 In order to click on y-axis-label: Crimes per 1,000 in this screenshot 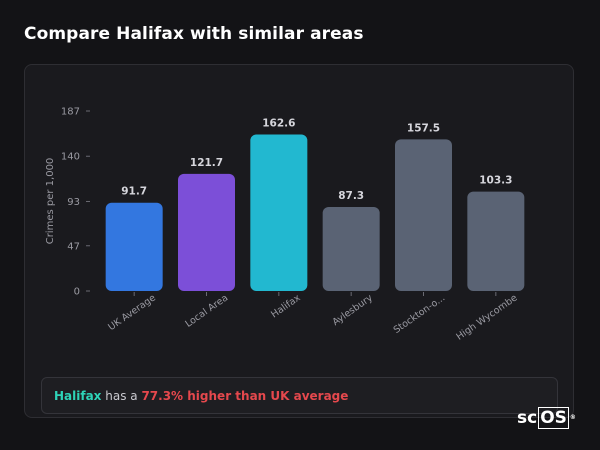, I will do `click(50, 201)`.